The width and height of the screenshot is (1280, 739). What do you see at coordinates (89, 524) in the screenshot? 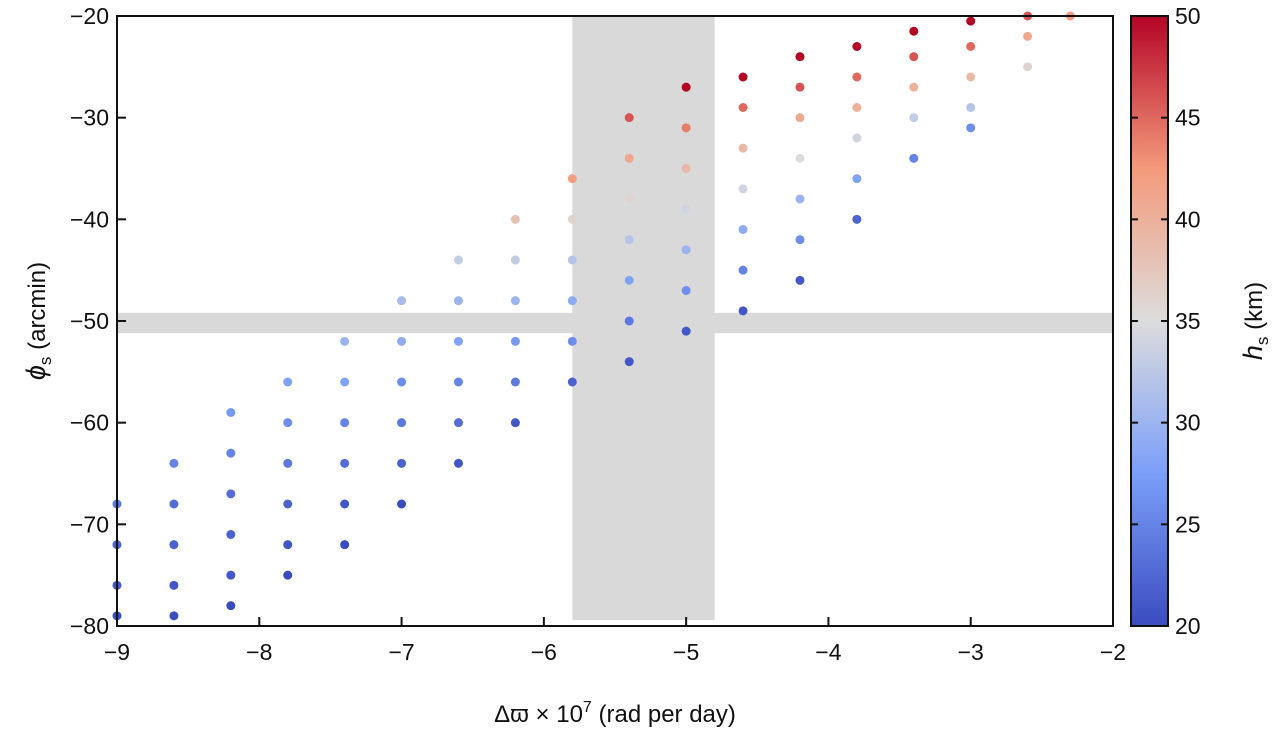
I see `y-tick-label: −70` at bounding box center [89, 524].